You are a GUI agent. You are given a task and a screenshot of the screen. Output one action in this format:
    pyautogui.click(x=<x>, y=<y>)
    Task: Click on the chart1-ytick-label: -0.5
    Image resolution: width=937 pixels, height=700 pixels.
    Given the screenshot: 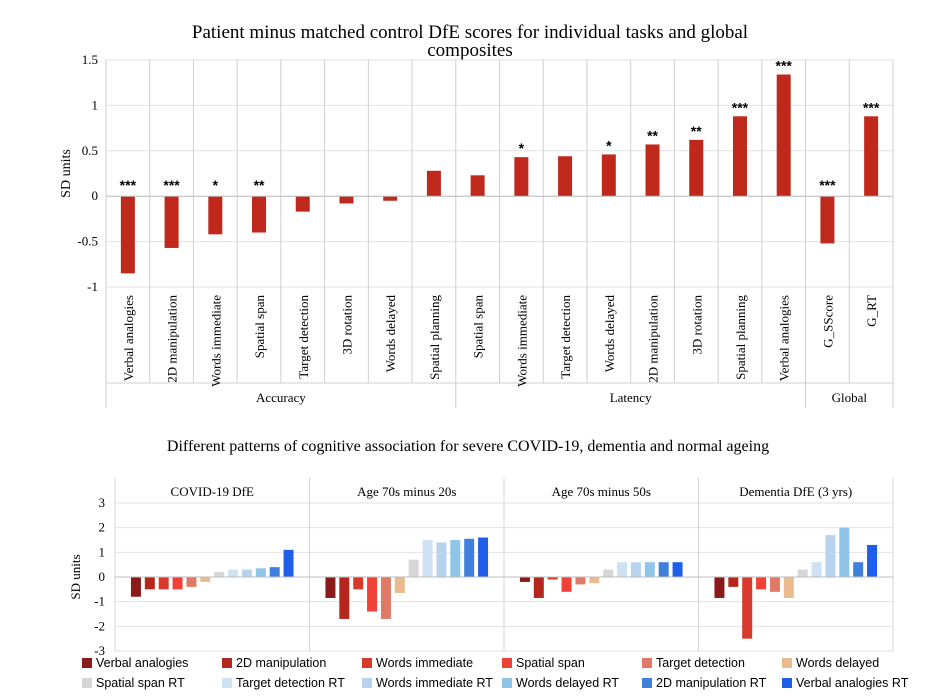 What is the action you would take?
    pyautogui.click(x=87, y=241)
    